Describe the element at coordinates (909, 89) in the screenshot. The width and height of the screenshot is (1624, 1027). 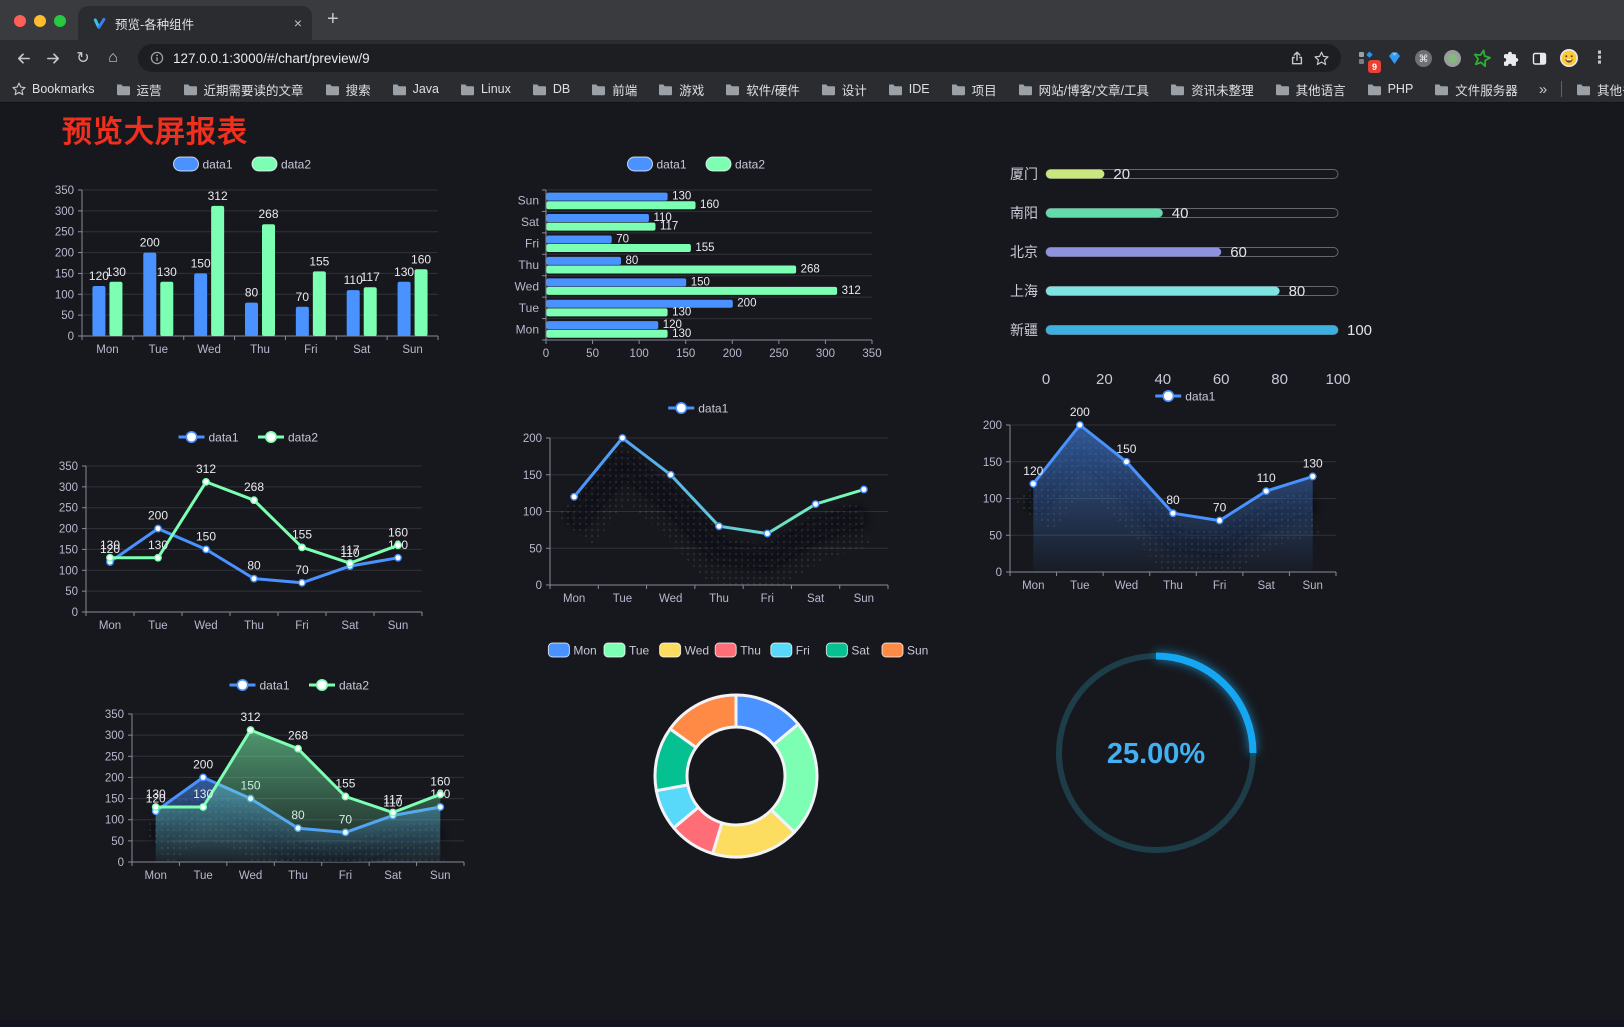
I see `bookmark-item: IDE` at that location.